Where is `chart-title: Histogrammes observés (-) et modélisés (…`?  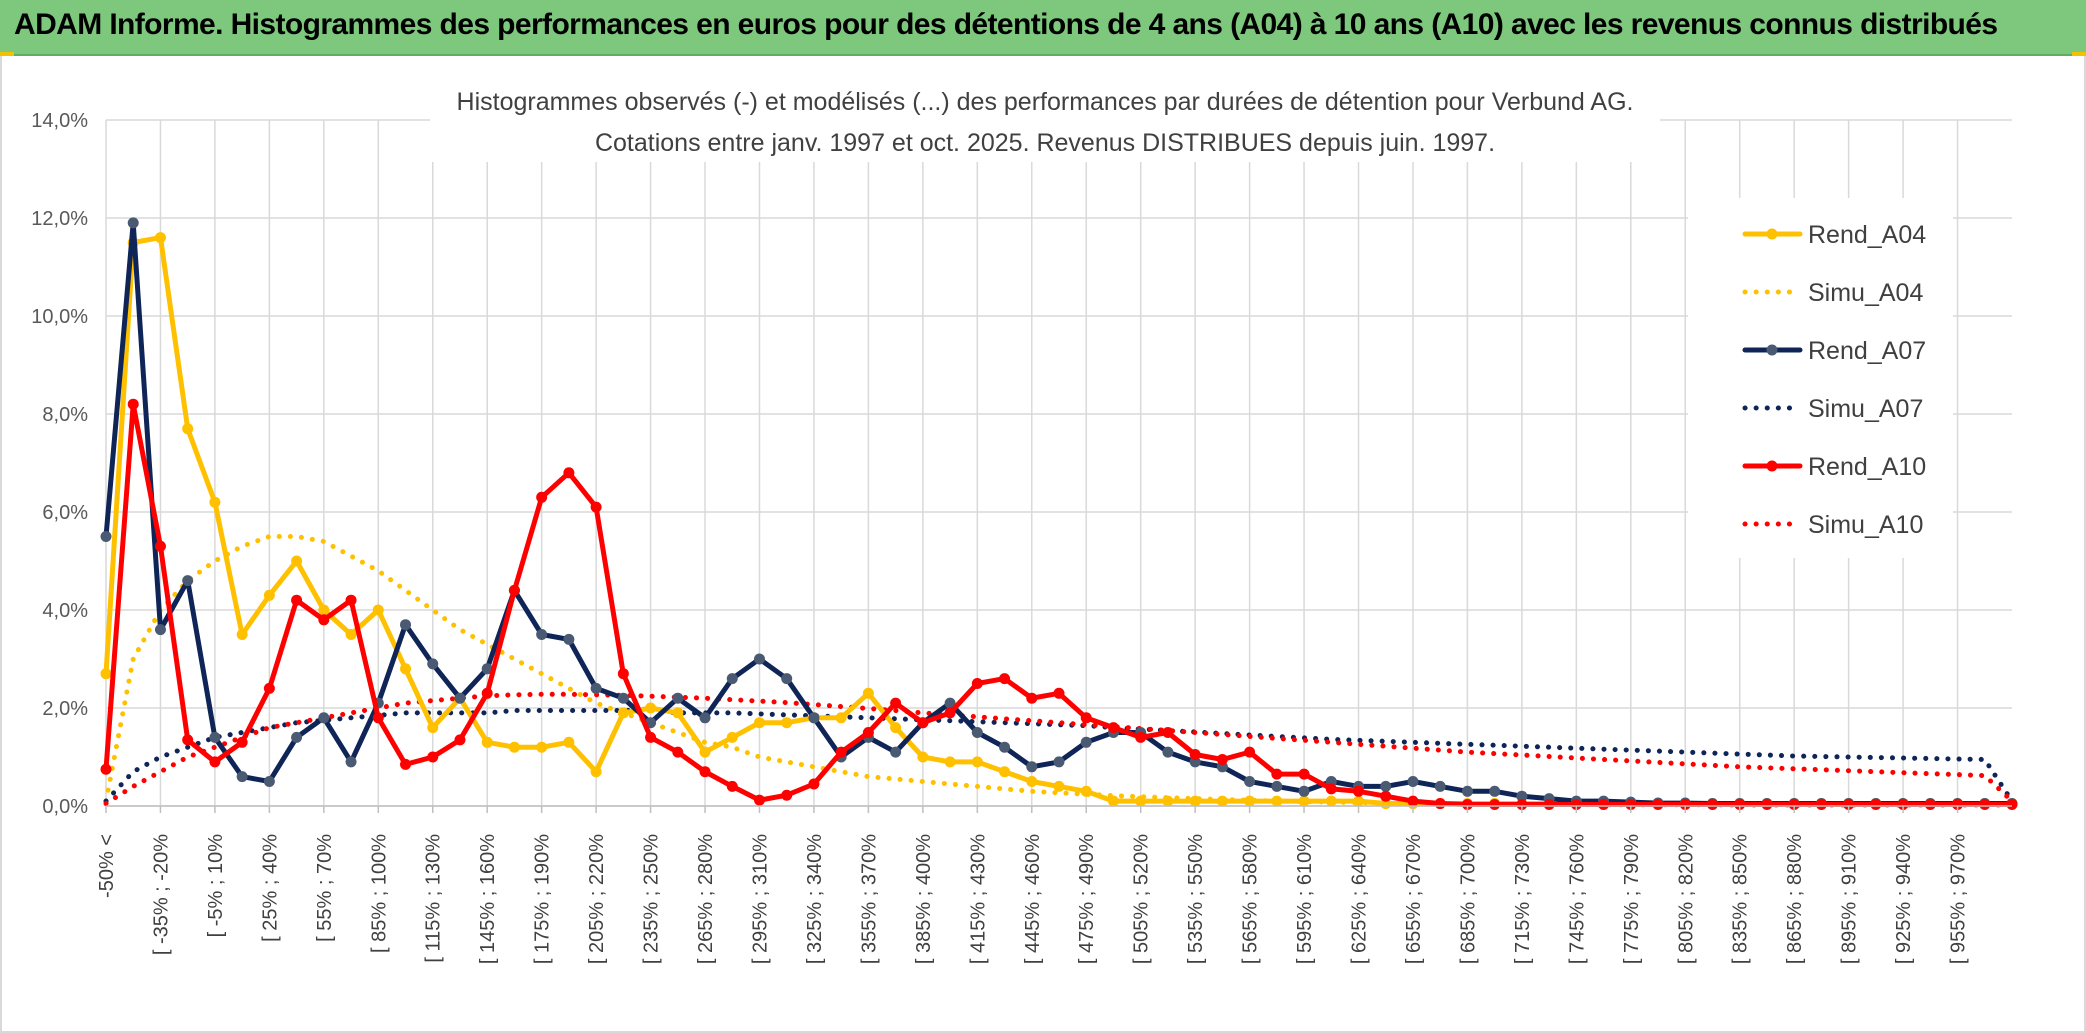 chart-title: Histogrammes observés (-) et modélisés (… is located at coordinates (1045, 102).